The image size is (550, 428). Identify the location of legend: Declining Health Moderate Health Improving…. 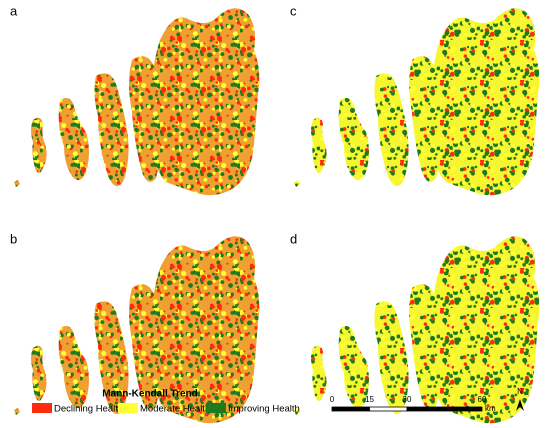
(166, 409).